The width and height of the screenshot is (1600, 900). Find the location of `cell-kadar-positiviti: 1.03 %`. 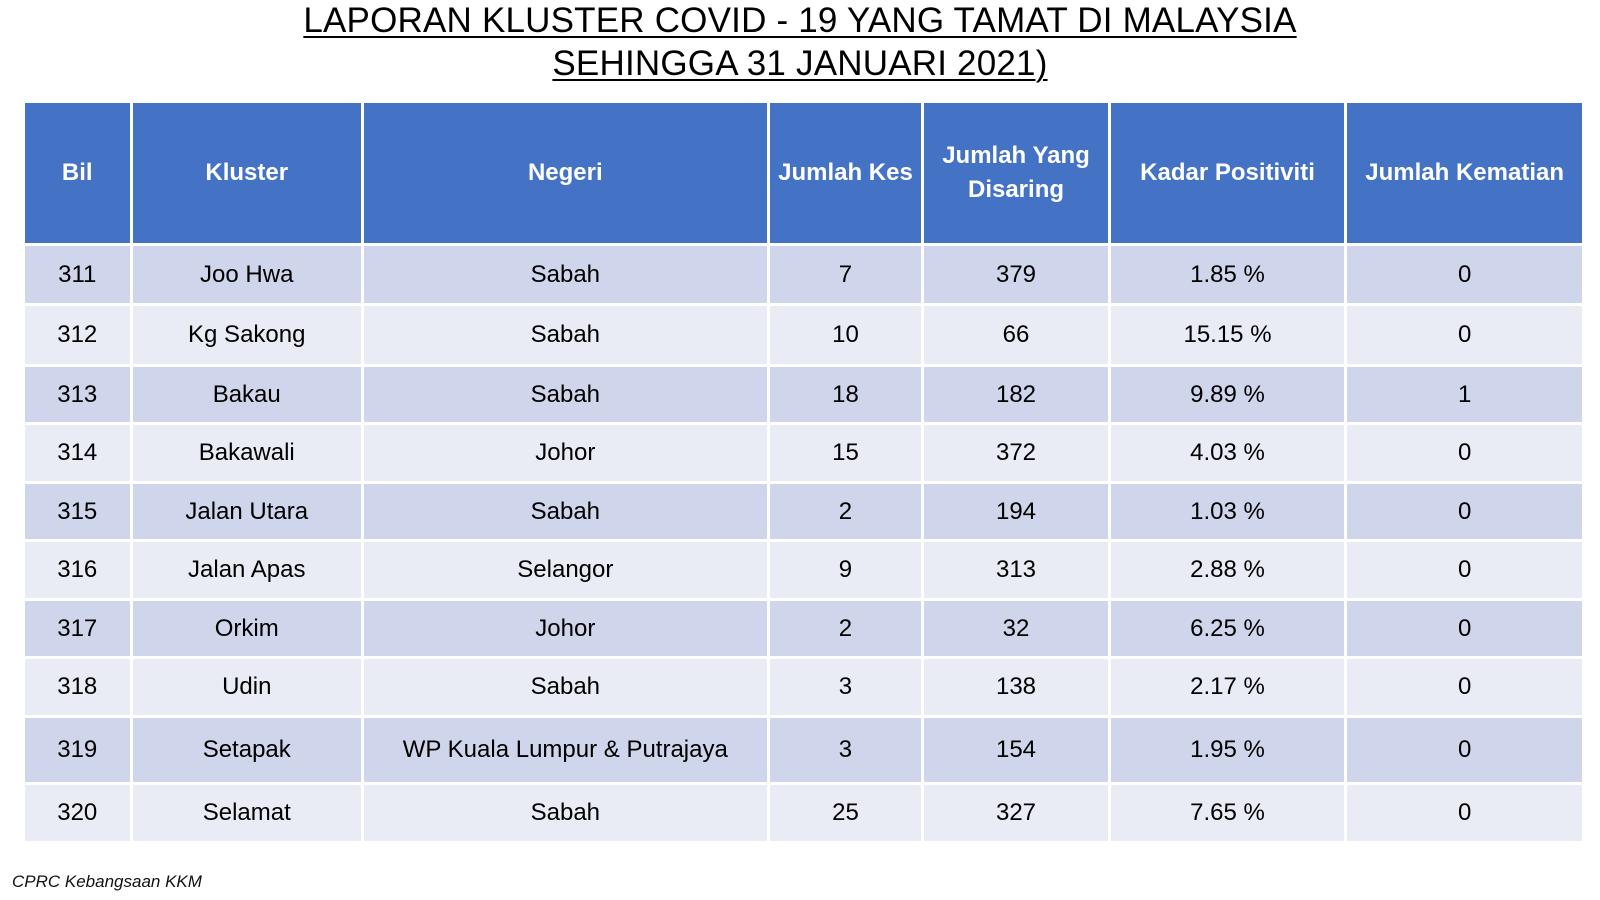

cell-kadar-positiviti: 1.03 % is located at coordinates (1227, 511).